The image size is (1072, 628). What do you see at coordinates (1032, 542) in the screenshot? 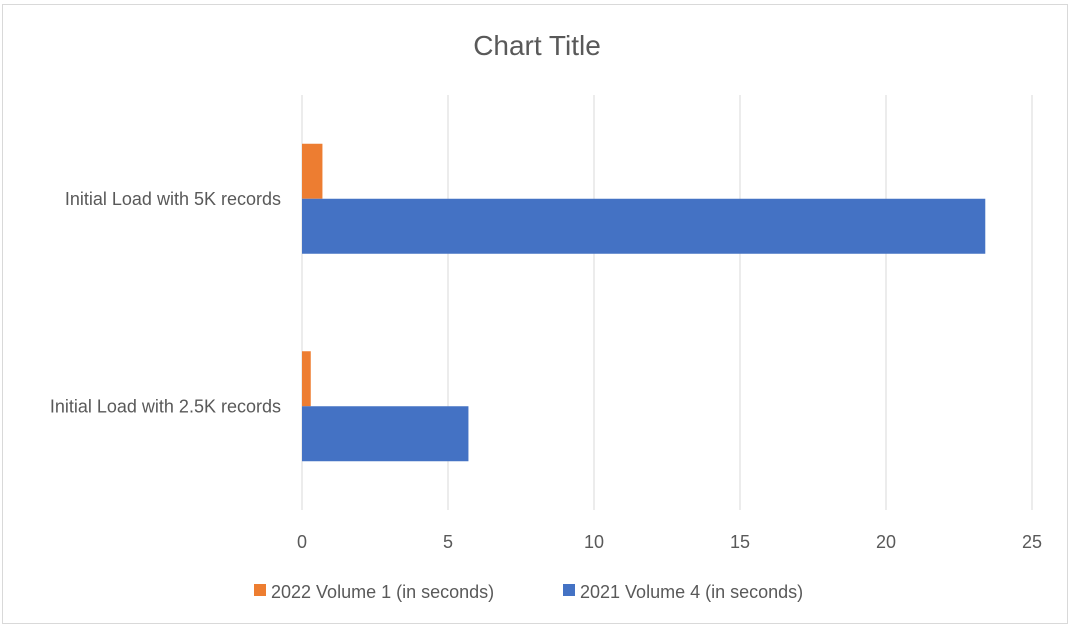
I see `x-tick-label: 25` at bounding box center [1032, 542].